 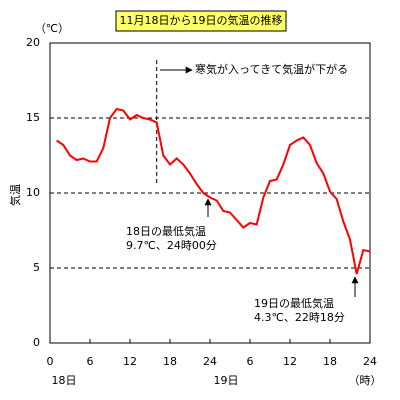 I want to click on title-box, so click(x=201, y=21).